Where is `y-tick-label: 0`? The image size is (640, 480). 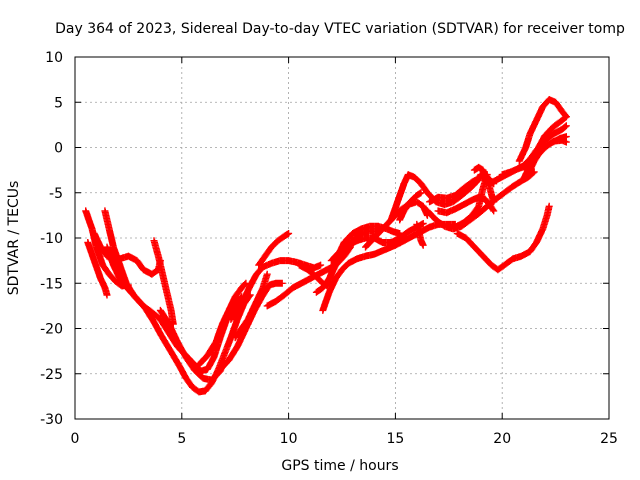
y-tick-label: 0 is located at coordinates (58, 149).